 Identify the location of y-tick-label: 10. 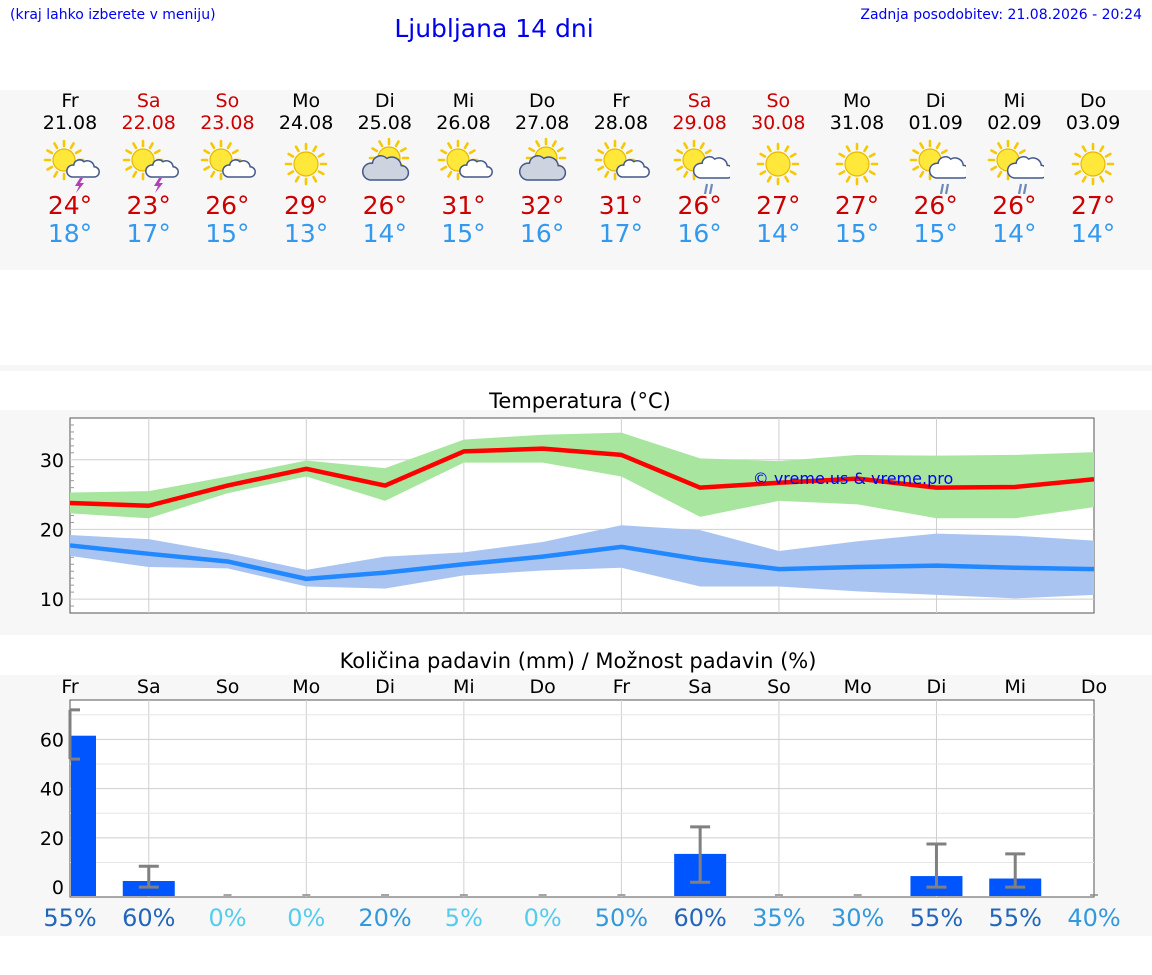
(52, 600).